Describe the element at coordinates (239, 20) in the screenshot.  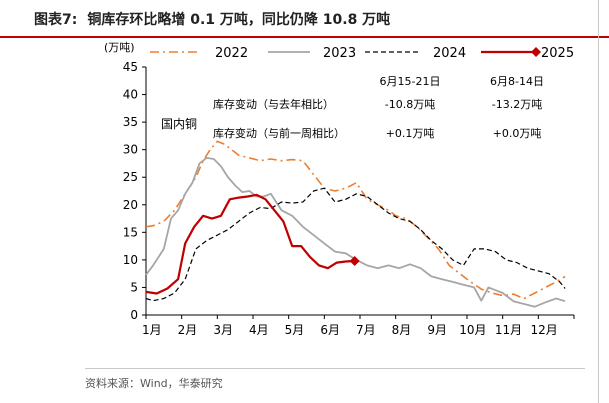
I see `figure-title-text: 铜库存环比略增 0.1 万吨，同比仍降 10.8 万吨` at that location.